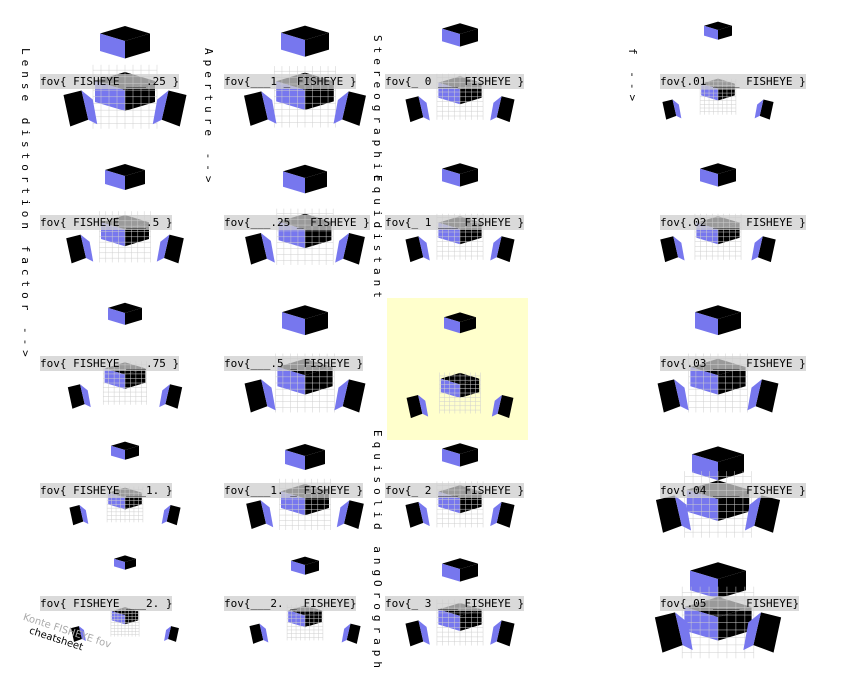 This screenshot has height=673, width=845. What do you see at coordinates (110, 81) in the screenshot?
I see `tile-label-distortion-1: fov{ FISHEYE ___.25 }` at bounding box center [110, 81].